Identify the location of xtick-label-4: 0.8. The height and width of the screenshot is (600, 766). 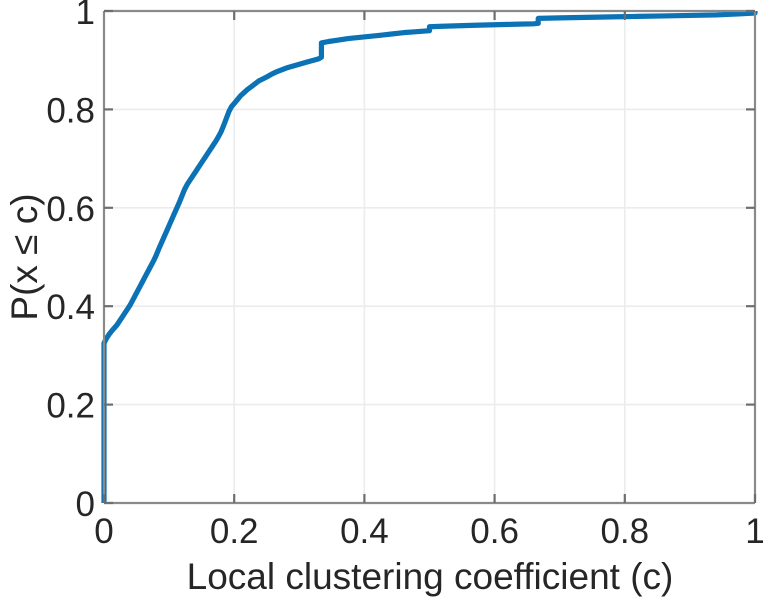
(624, 531).